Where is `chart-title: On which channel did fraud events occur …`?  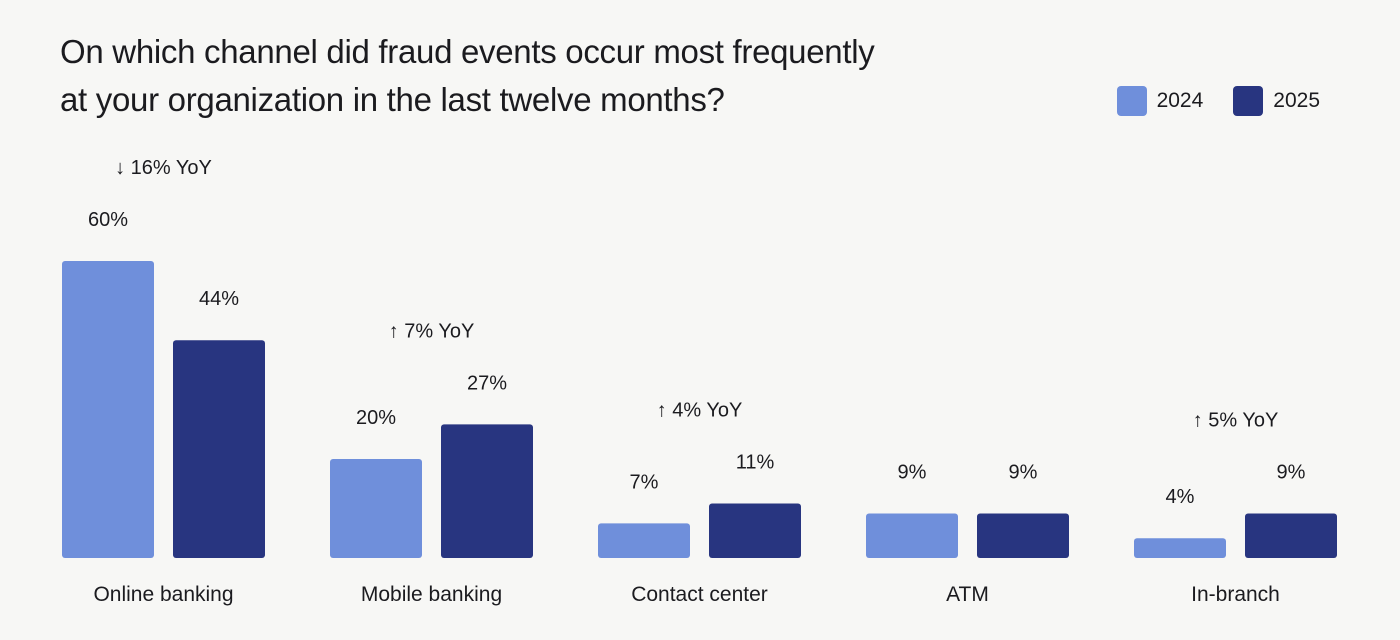 chart-title: On which channel did fraud events occur … is located at coordinates (510, 76).